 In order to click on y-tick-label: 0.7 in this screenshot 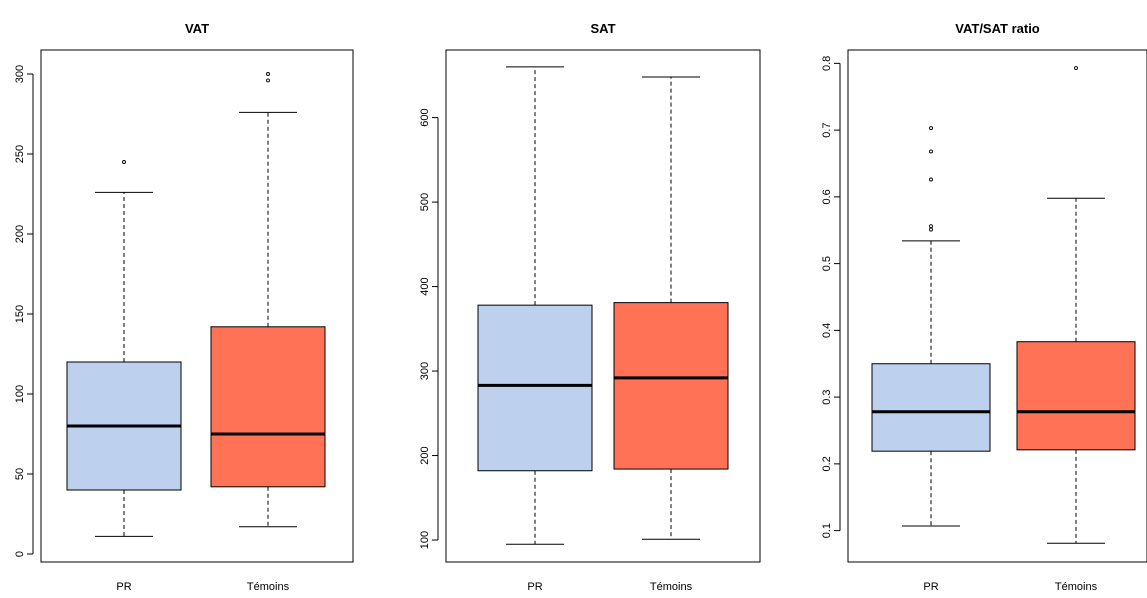, I will do `click(827, 129)`.